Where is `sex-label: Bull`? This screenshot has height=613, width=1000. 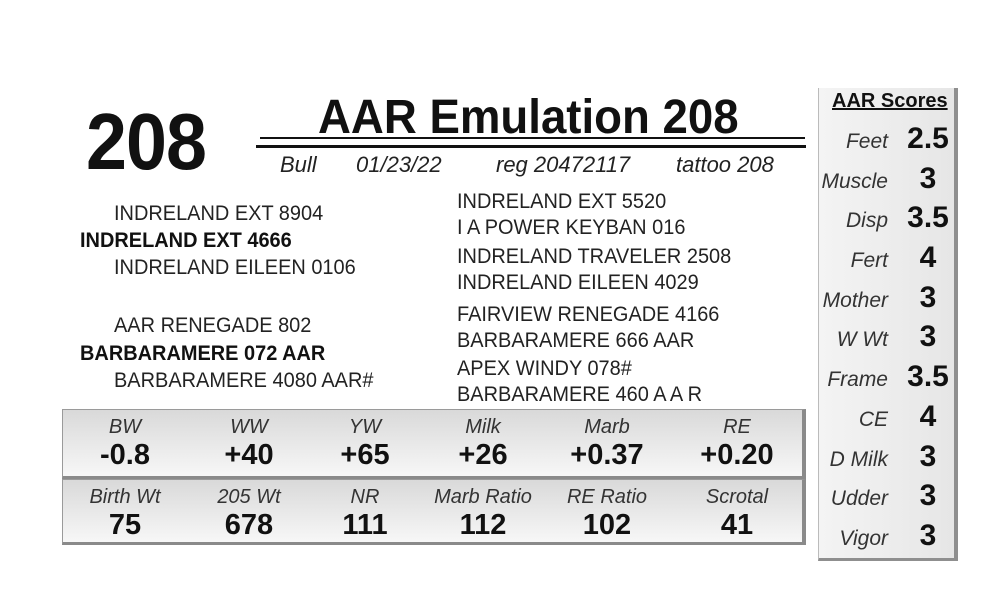 sex-label: Bull is located at coordinates (298, 164).